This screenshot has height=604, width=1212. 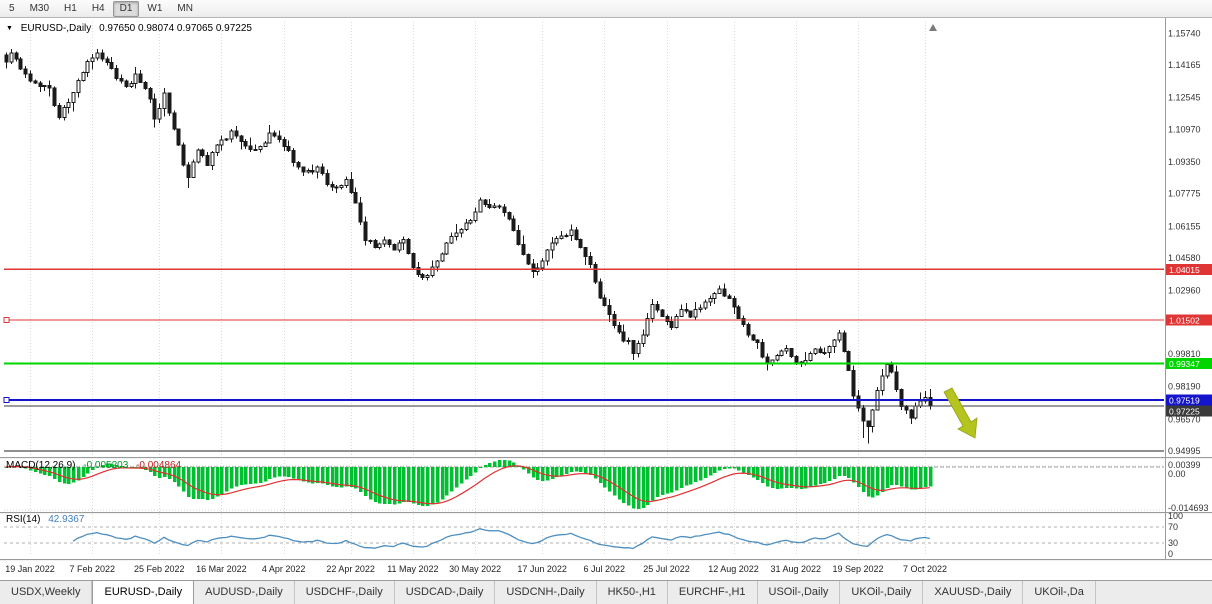 I want to click on svg-text: 31 Aug 2022, so click(x=795, y=569).